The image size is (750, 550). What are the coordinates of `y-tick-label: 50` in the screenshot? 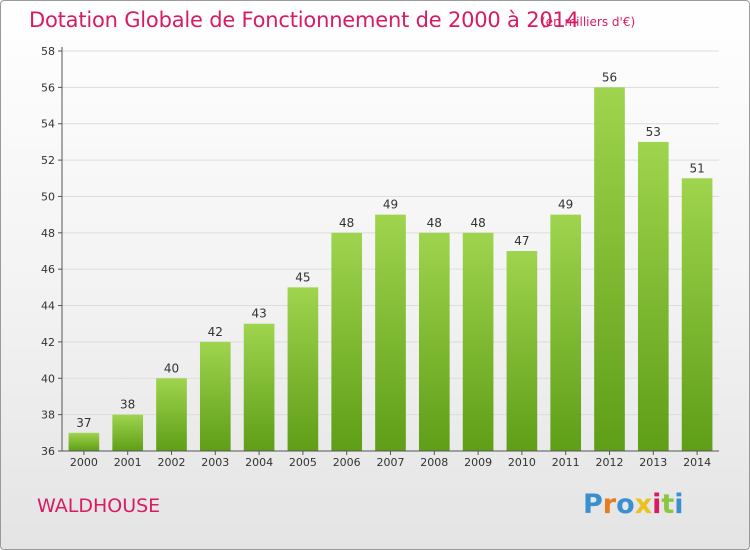 It's located at (48, 196).